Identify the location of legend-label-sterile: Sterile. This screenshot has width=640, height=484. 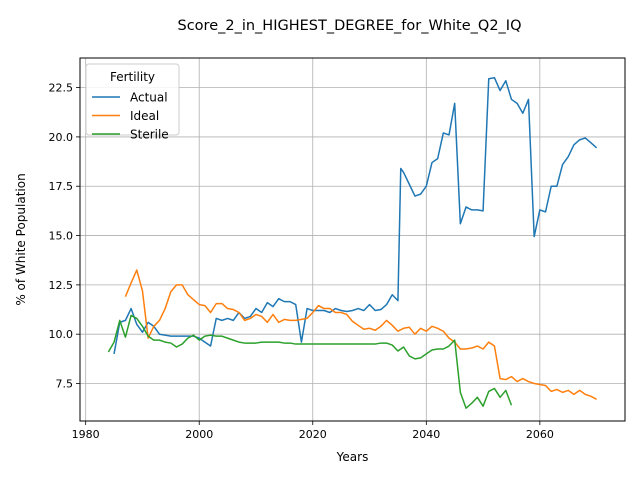
(149, 135).